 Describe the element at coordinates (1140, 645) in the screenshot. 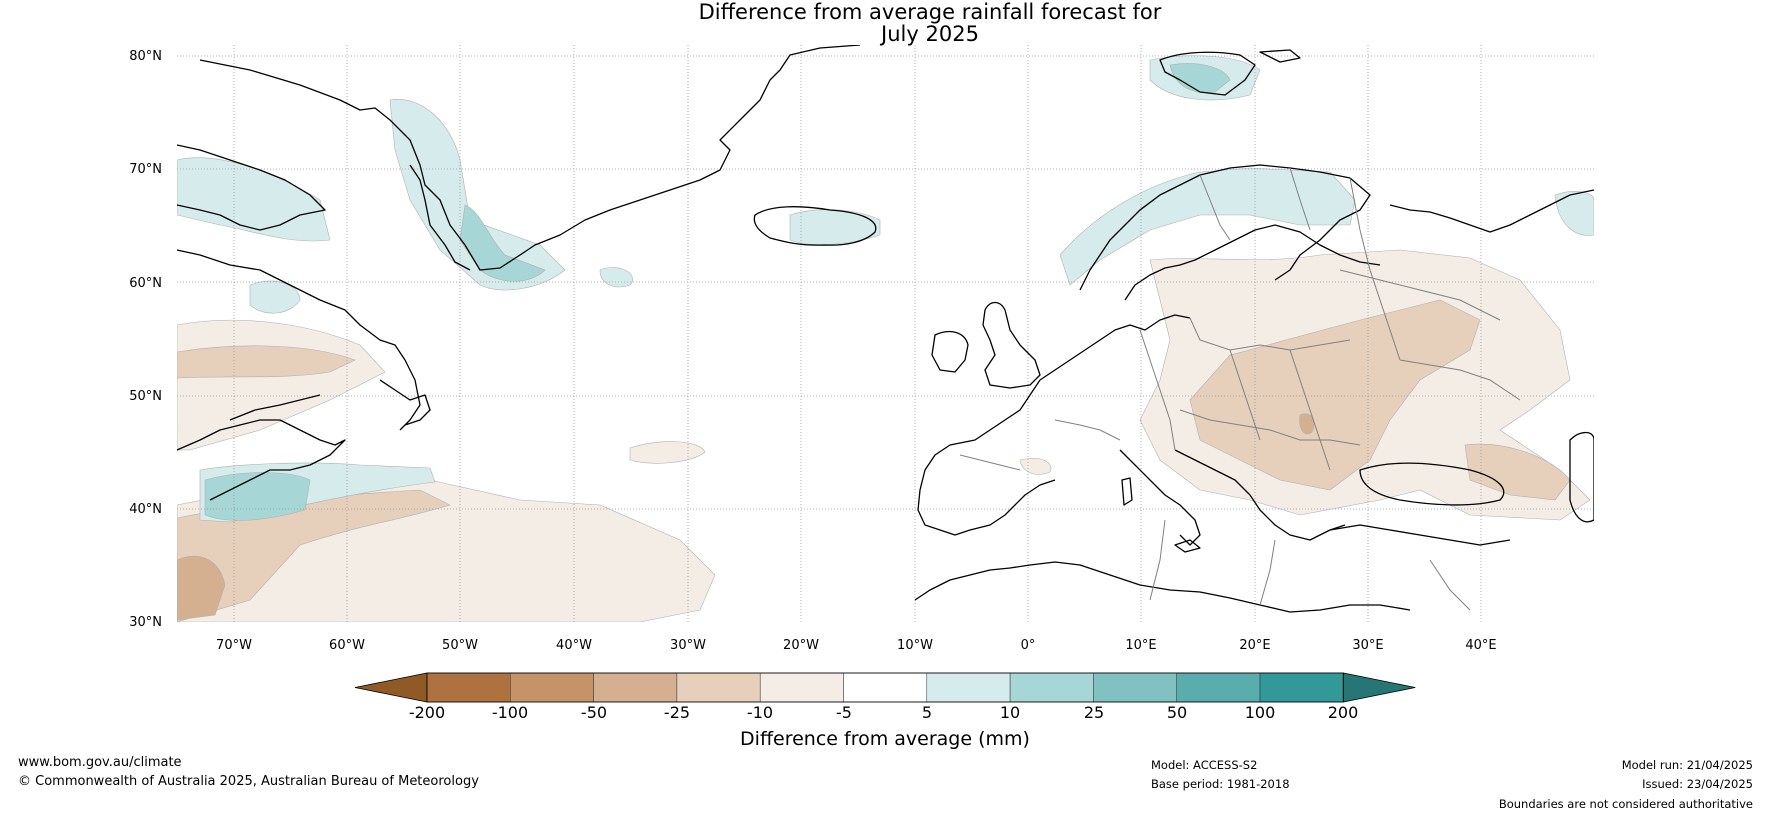

I see `lon-label: 10°E` at that location.